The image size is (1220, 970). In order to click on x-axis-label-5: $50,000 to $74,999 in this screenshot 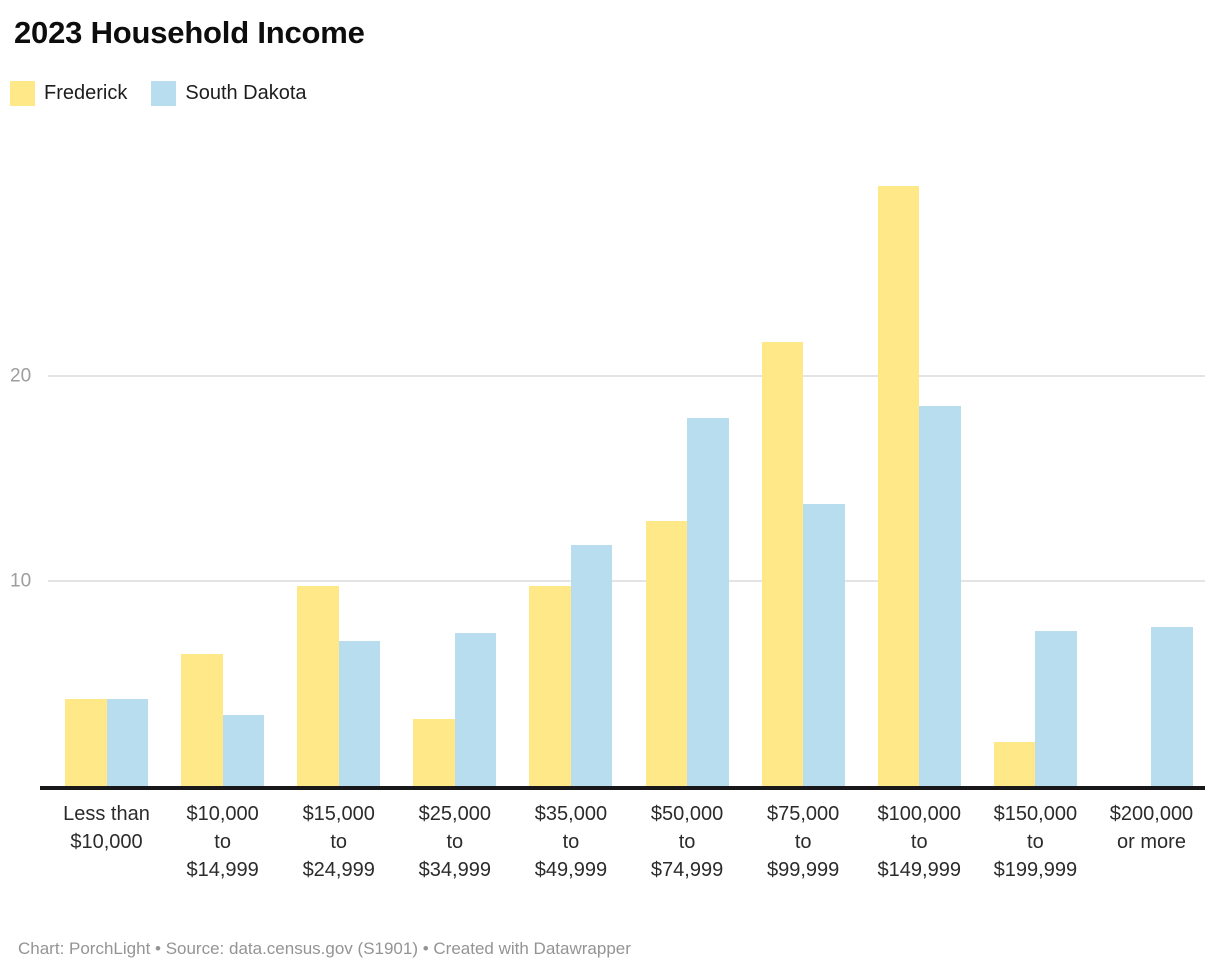, I will do `click(687, 842)`.